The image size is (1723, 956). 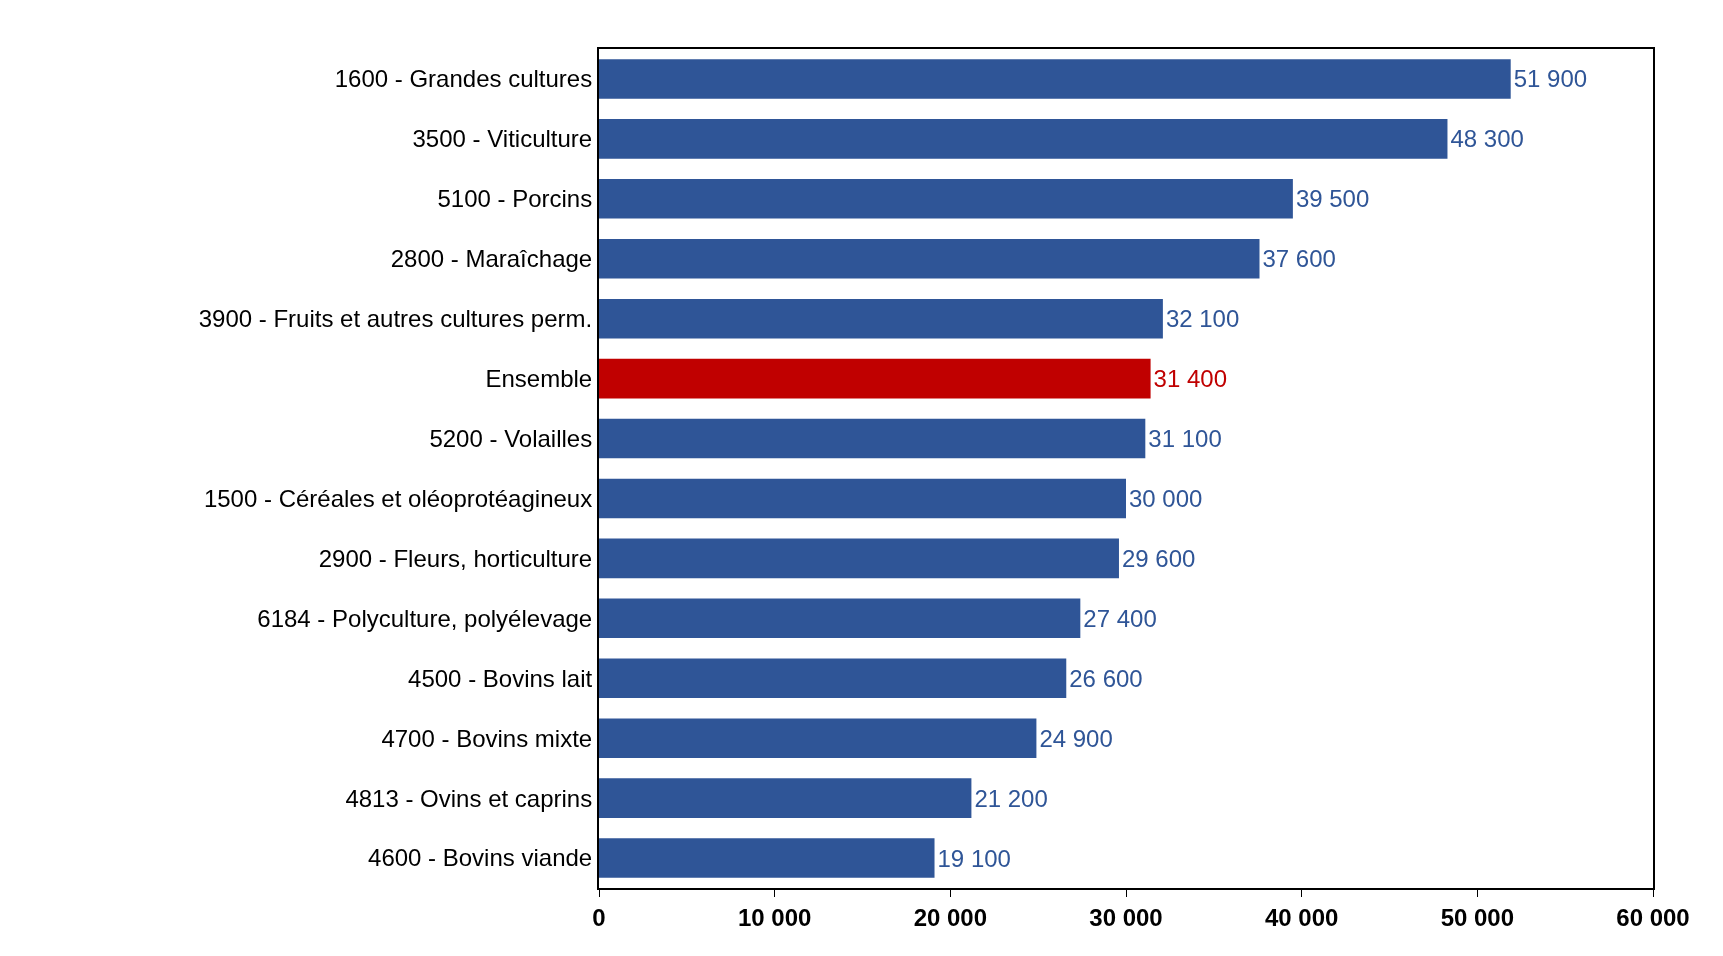 What do you see at coordinates (1185, 439) in the screenshot?
I see `data-label: 31 100` at bounding box center [1185, 439].